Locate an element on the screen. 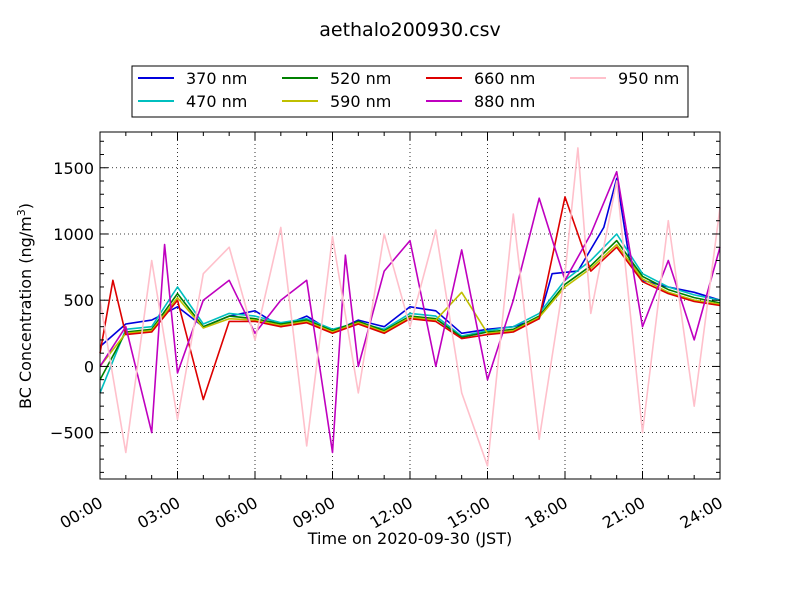 The image size is (800, 600). x-tick-label: 09:00 is located at coordinates (313, 513).